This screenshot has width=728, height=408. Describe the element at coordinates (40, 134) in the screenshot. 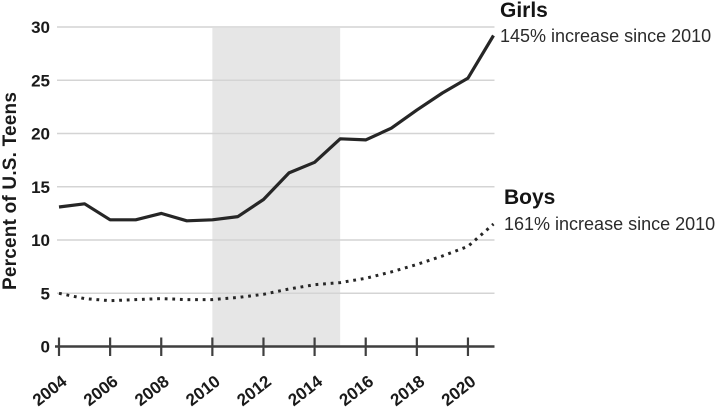

I see `y-tick-label: 20` at that location.